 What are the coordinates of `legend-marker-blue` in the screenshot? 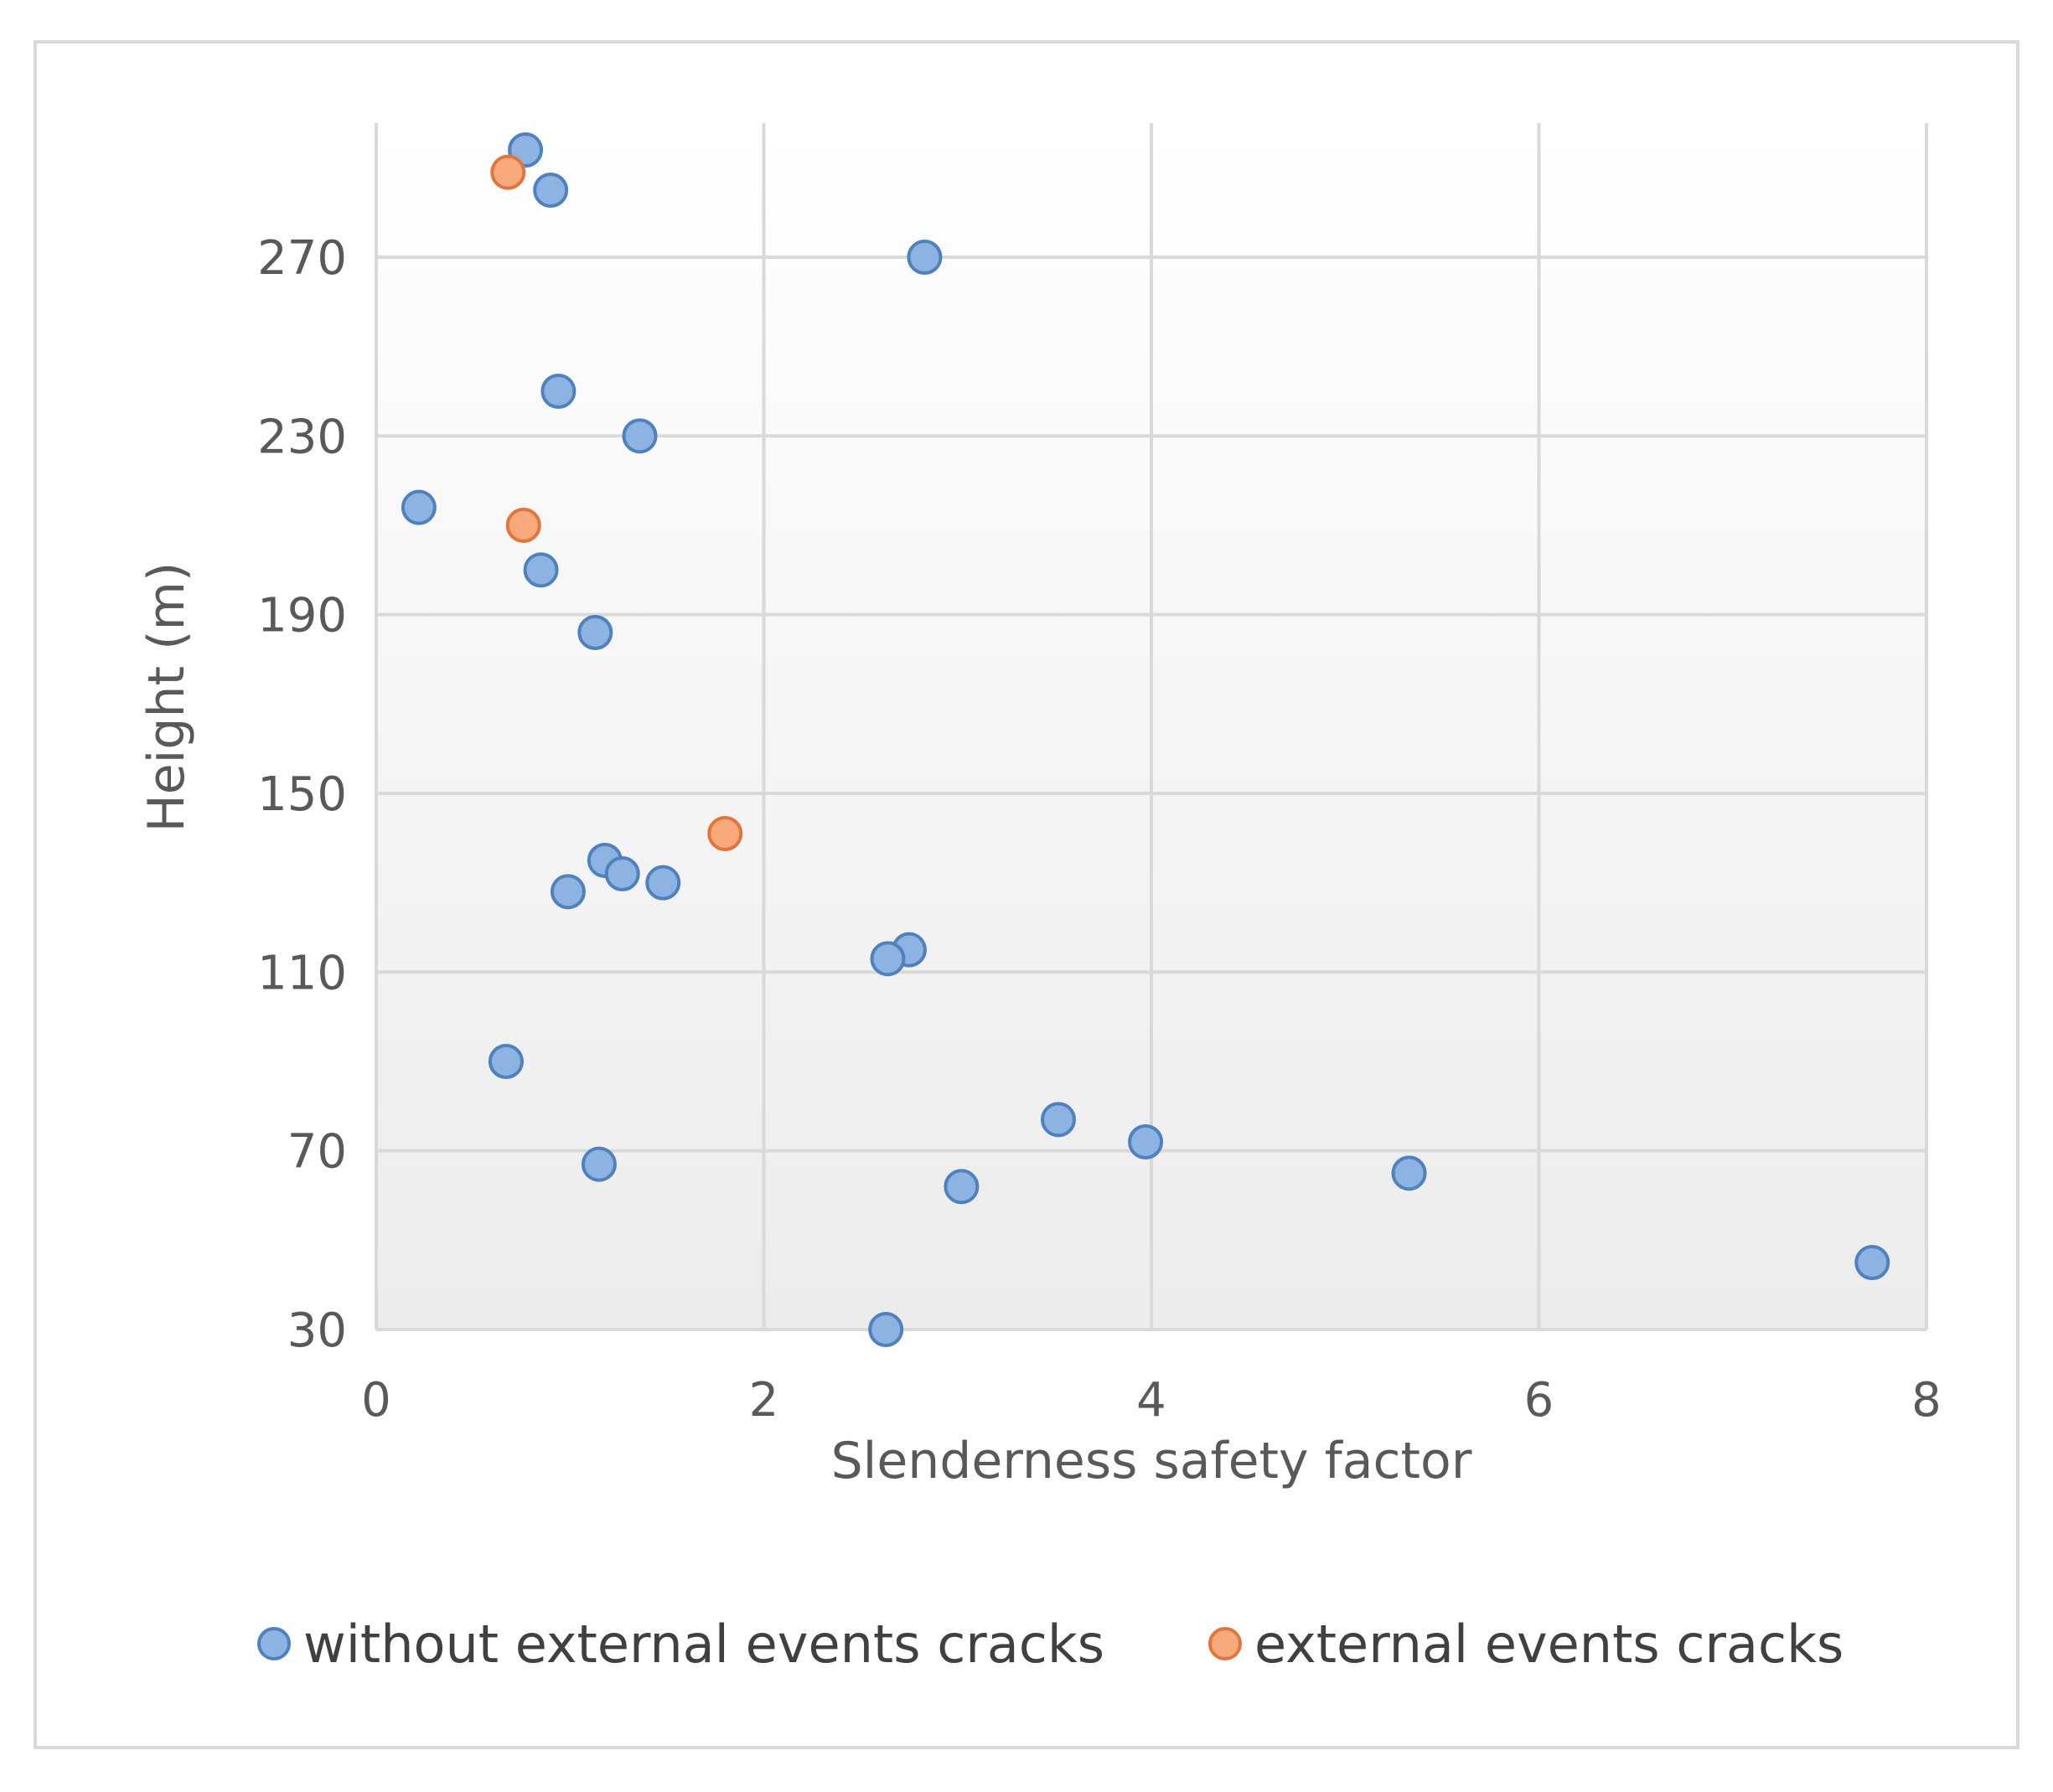 It's located at (274, 1643).